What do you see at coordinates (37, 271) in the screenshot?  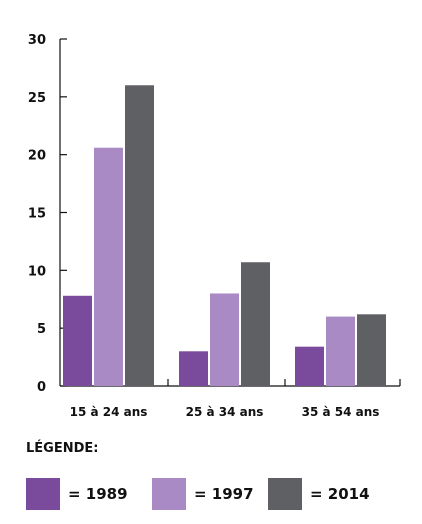 I see `y-tick-label-10: 10` at bounding box center [37, 271].